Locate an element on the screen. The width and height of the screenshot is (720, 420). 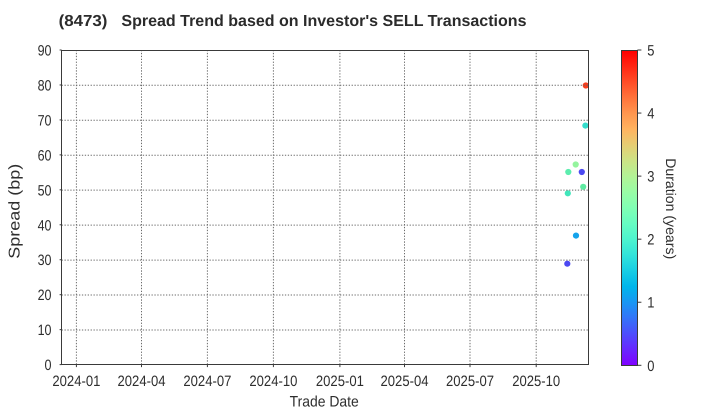
svg-text: (8473) is located at coordinates (83, 21).